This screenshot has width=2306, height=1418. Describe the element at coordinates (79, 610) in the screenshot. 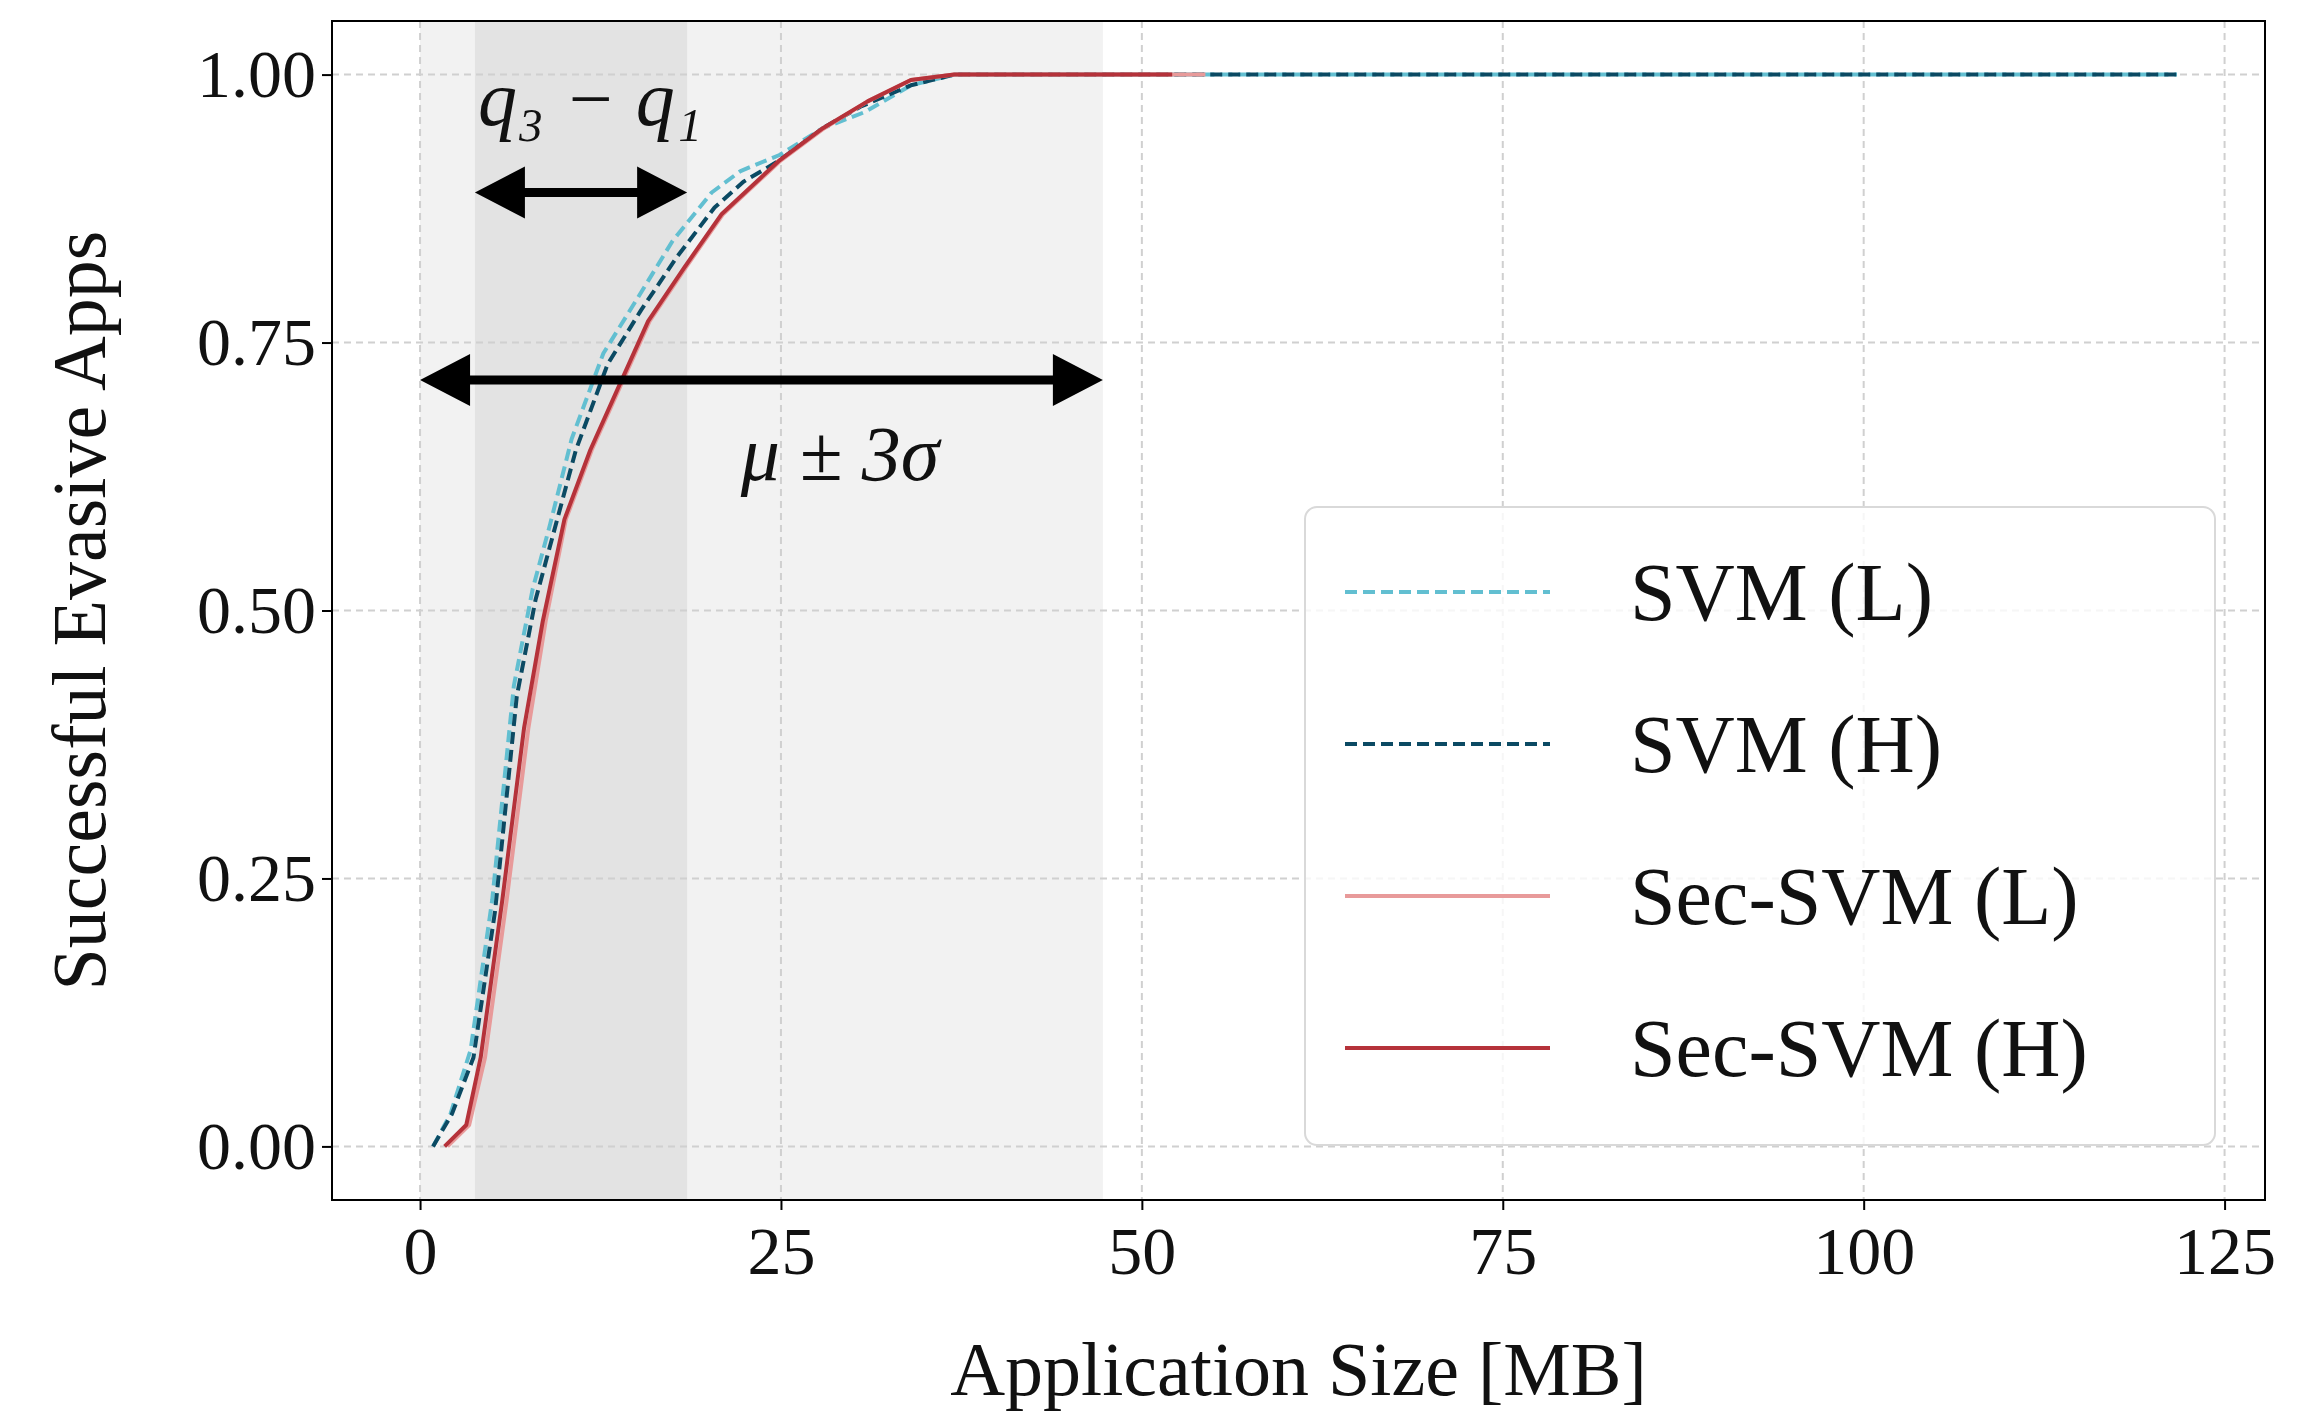

I see `y-axis-title: Successful Evasive Apps` at that location.